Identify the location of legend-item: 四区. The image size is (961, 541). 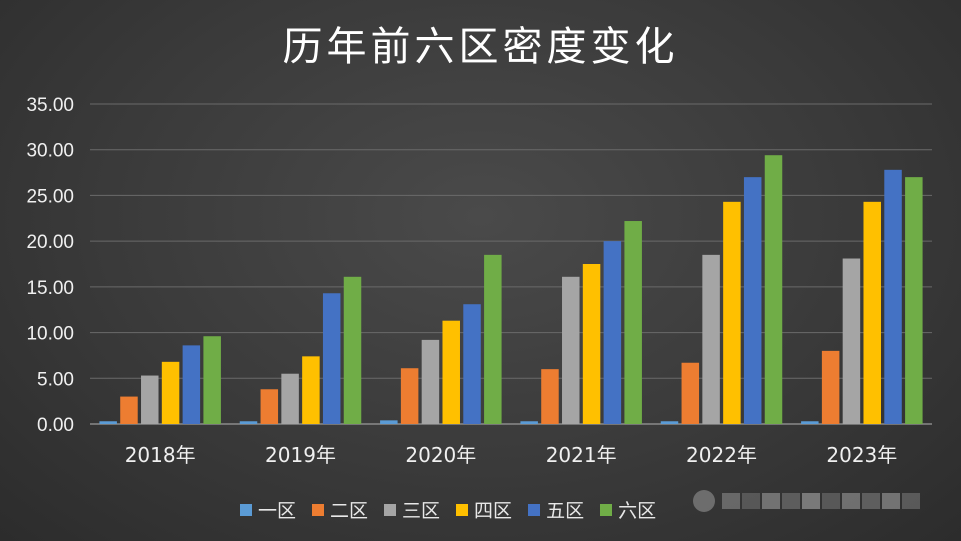
(484, 509).